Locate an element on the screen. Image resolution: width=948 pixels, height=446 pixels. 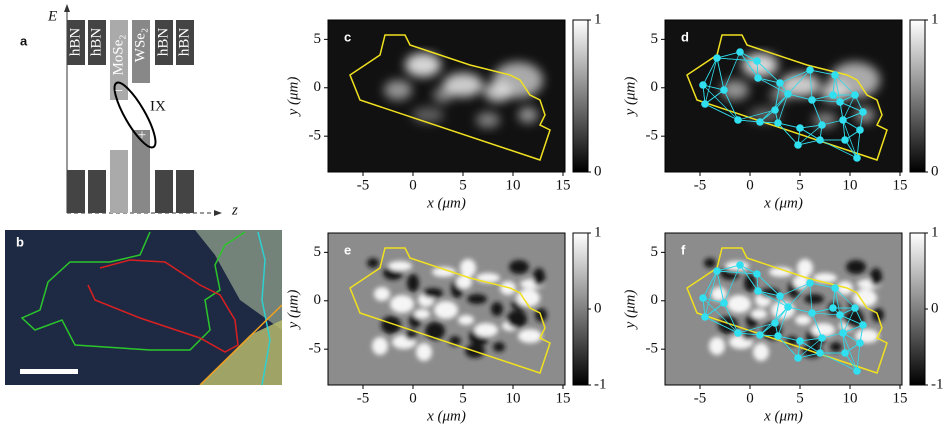
axis-label: z is located at coordinates (234, 210).